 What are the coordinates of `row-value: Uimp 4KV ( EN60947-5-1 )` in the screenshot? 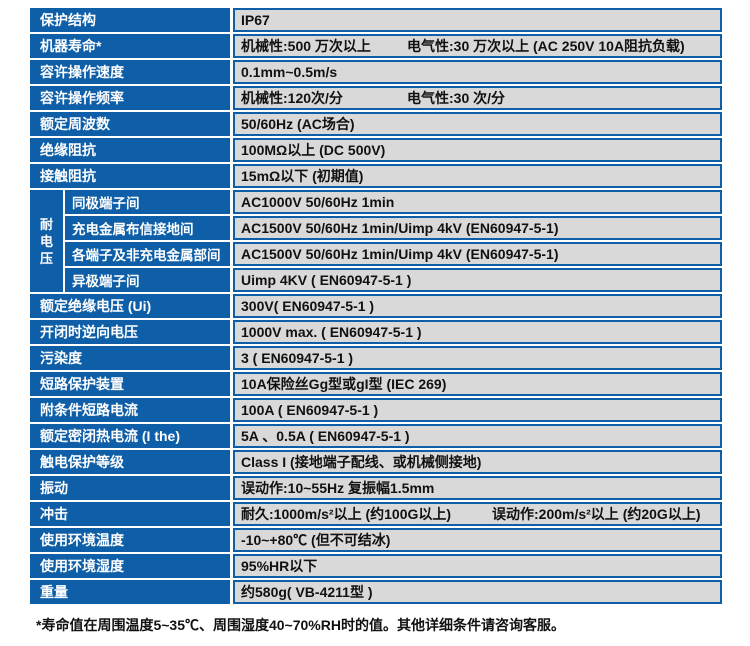 It's located at (477, 280).